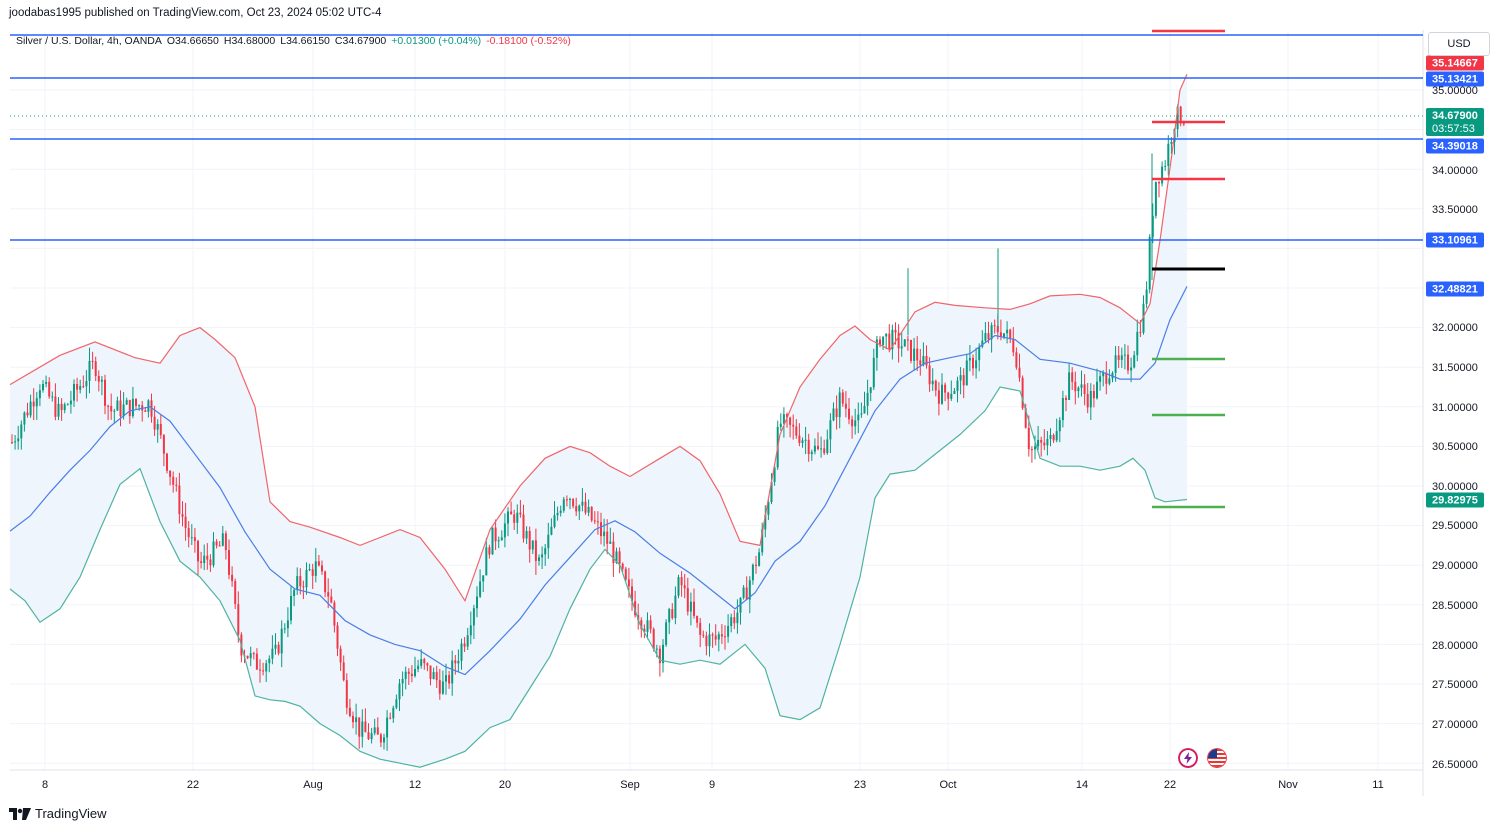 Image resolution: width=1500 pixels, height=832 pixels. What do you see at coordinates (20, 813) in the screenshot?
I see `tradingview-logo-icon` at bounding box center [20, 813].